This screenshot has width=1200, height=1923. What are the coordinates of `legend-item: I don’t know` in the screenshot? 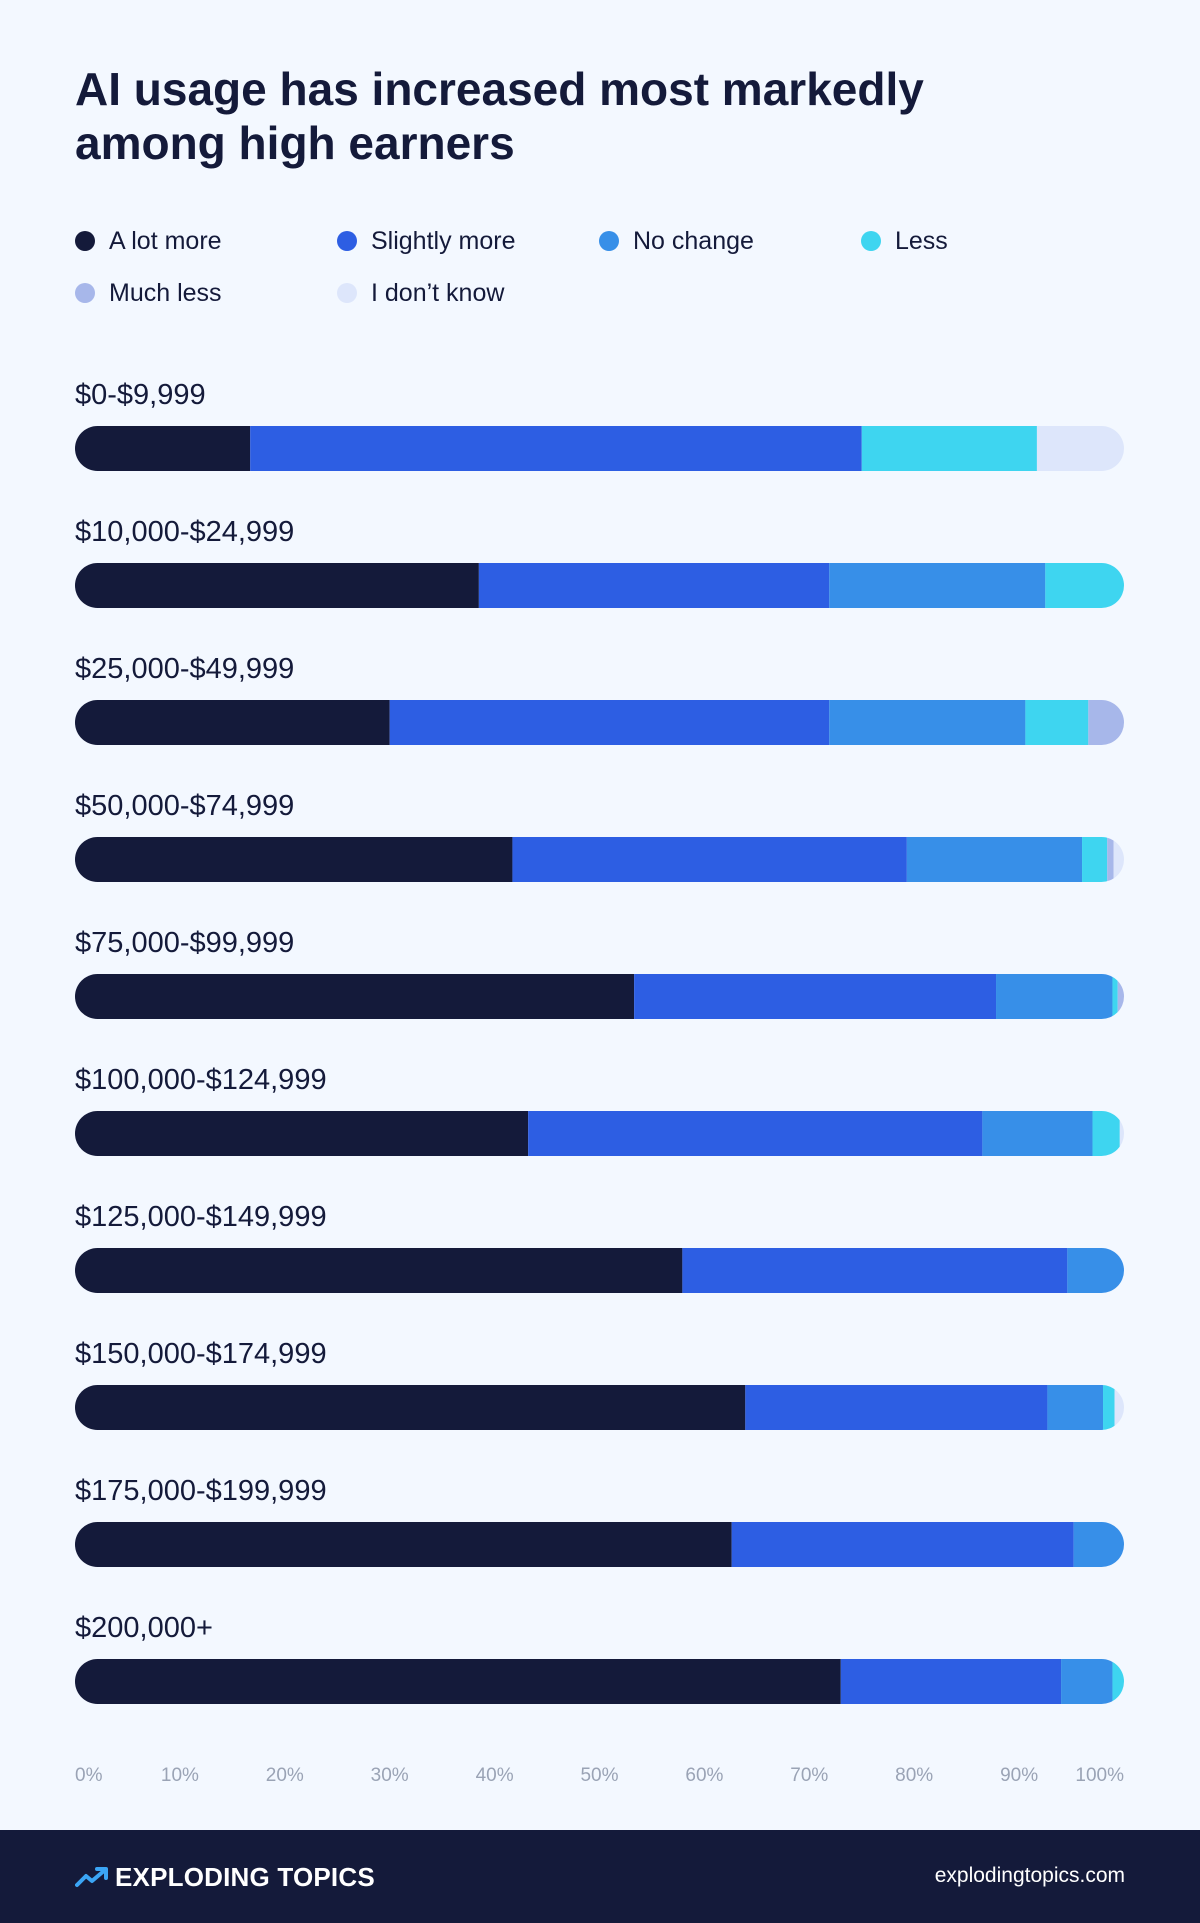 It's located at (468, 293).